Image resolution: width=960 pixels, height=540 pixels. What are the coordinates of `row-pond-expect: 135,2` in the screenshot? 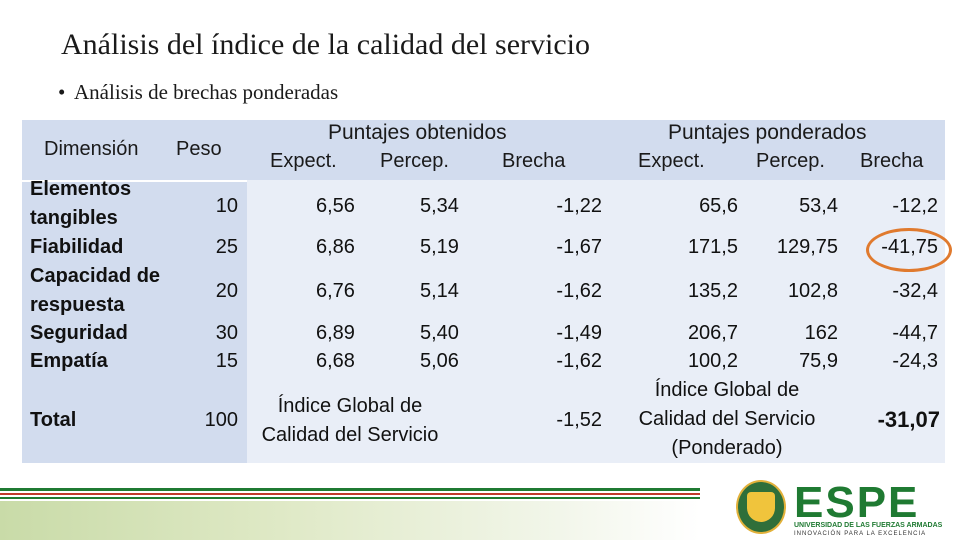 It's located at (712, 291).